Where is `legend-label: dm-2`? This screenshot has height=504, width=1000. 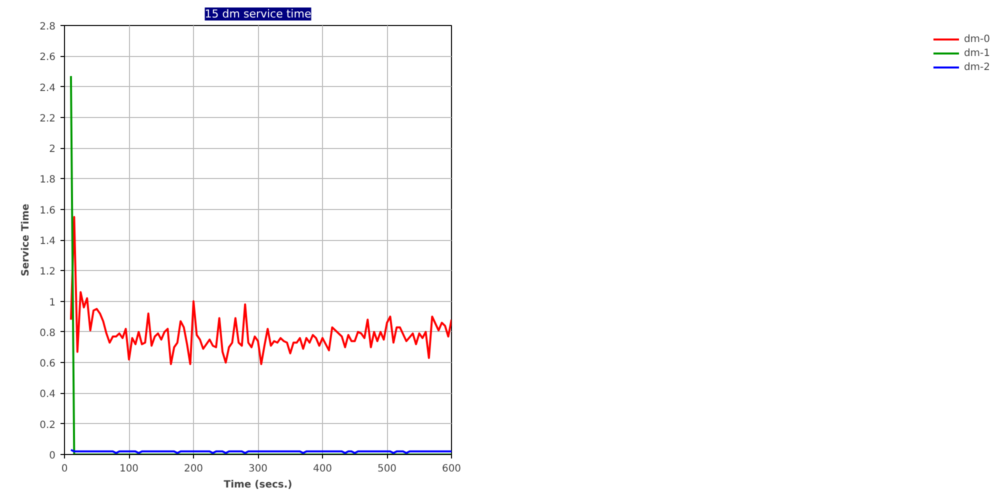
legend-label: dm-2 is located at coordinates (977, 67).